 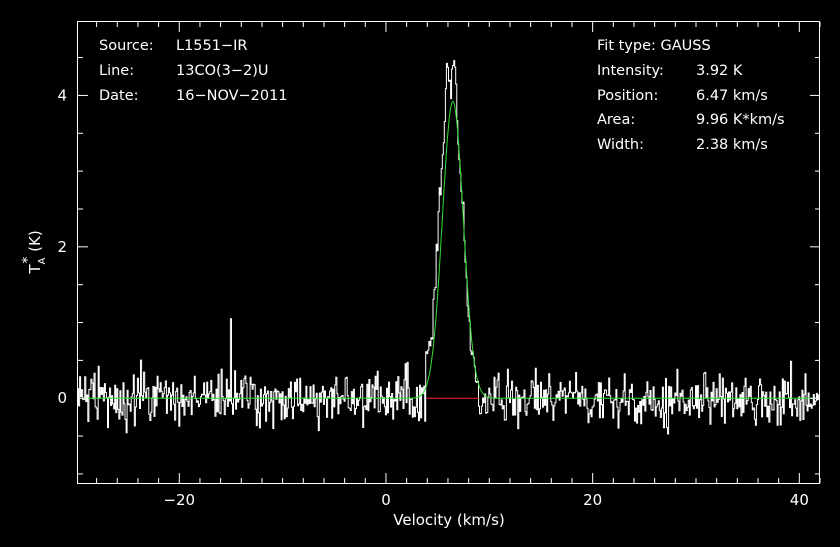 What do you see at coordinates (35, 269) in the screenshot?
I see `y-axis-label-main: T` at bounding box center [35, 269].